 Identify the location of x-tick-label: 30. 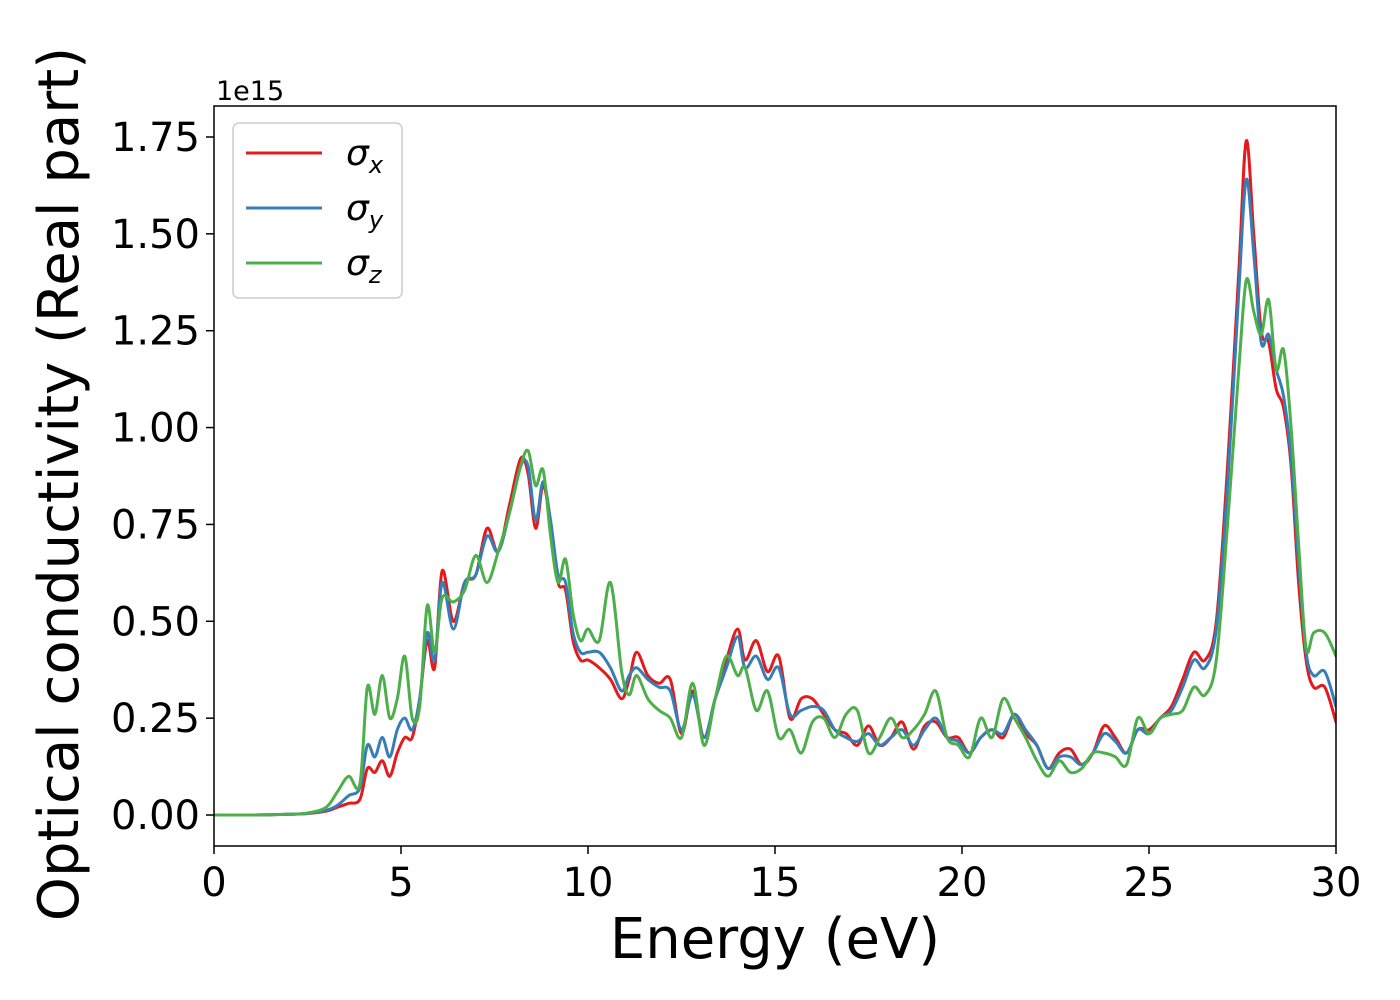
(1336, 883).